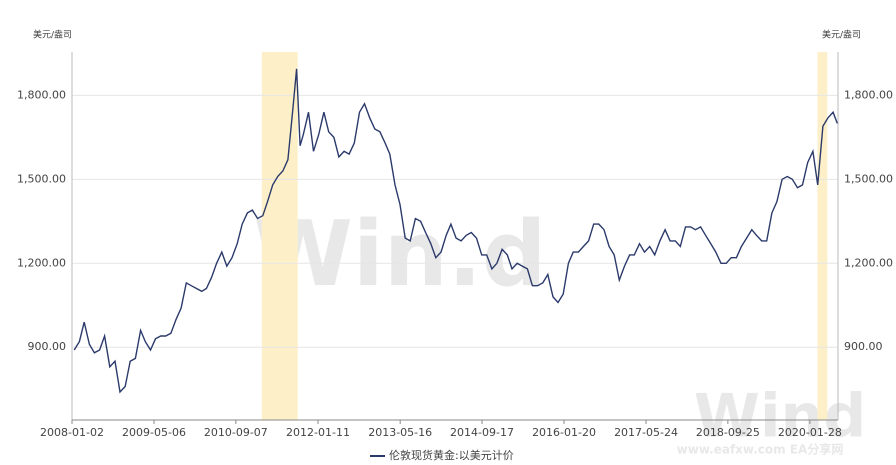 This screenshot has height=465, width=896. What do you see at coordinates (236, 432) in the screenshot?
I see `x-tick-label: 2010-09-07` at bounding box center [236, 432].